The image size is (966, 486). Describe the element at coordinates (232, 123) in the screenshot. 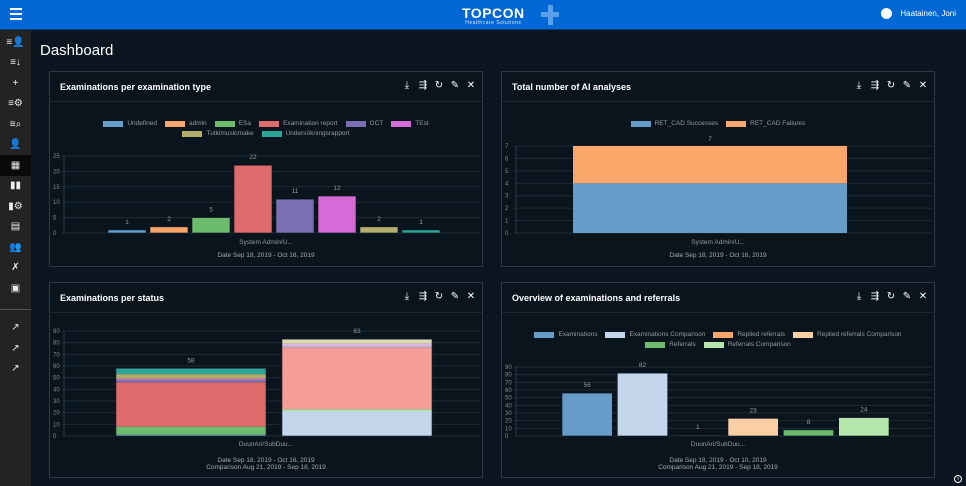

I see `legend-item: ESa` at that location.